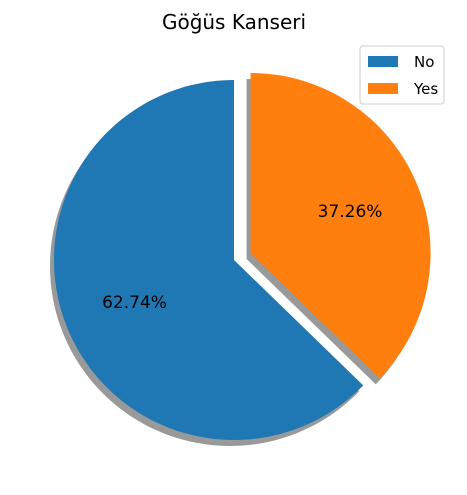  Describe the element at coordinates (134, 303) in the screenshot. I see `slice-label-no: 62.74%` at that location.